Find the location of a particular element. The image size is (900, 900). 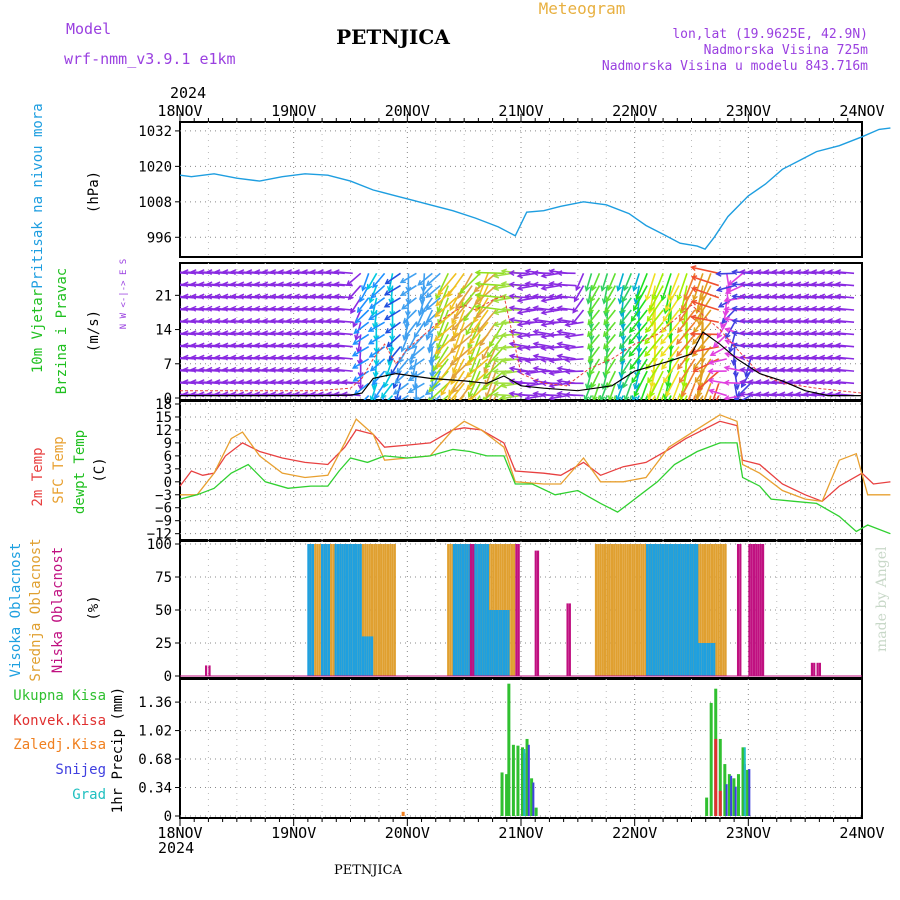

sfc-line is located at coordinates (535, 458).